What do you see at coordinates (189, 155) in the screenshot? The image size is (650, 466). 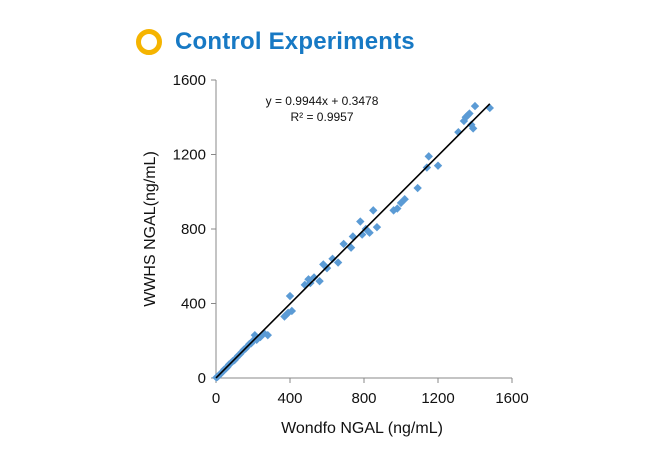 I see `y-tick-label: 1200` at bounding box center [189, 155].